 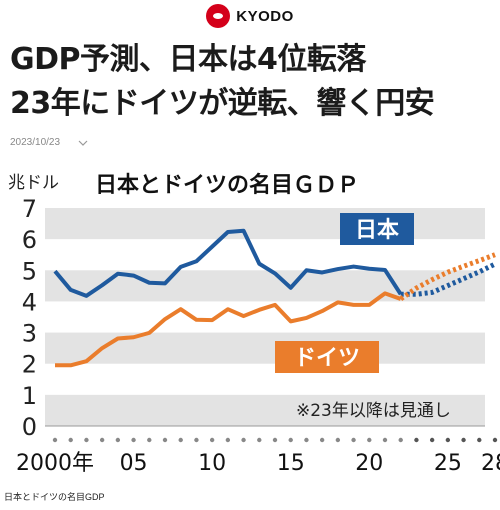 I want to click on x-tick-label: 05, so click(x=134, y=463).